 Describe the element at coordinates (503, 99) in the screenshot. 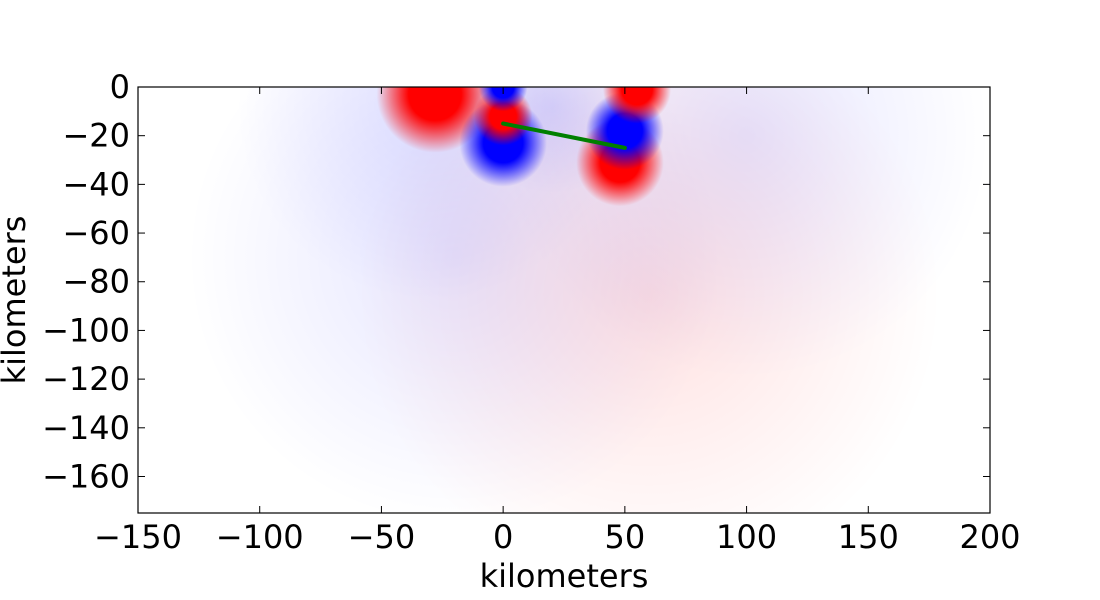

I see `negative-lobe` at that location.